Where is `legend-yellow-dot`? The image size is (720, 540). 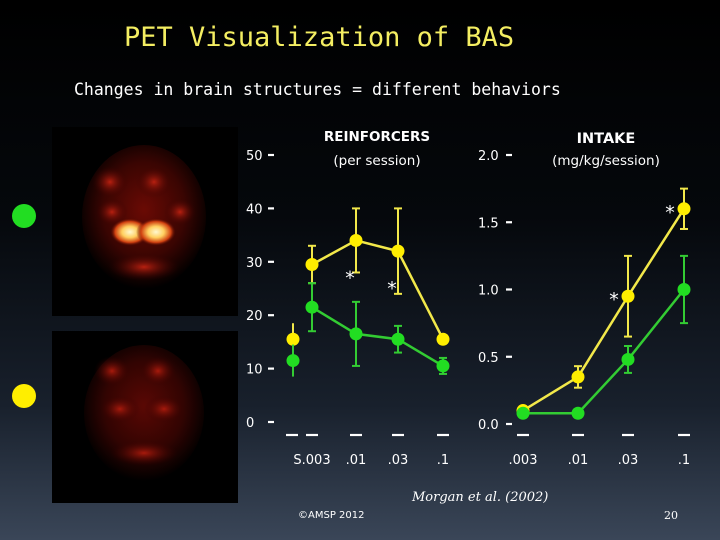
legend-yellow-dot is located at coordinates (24, 396).